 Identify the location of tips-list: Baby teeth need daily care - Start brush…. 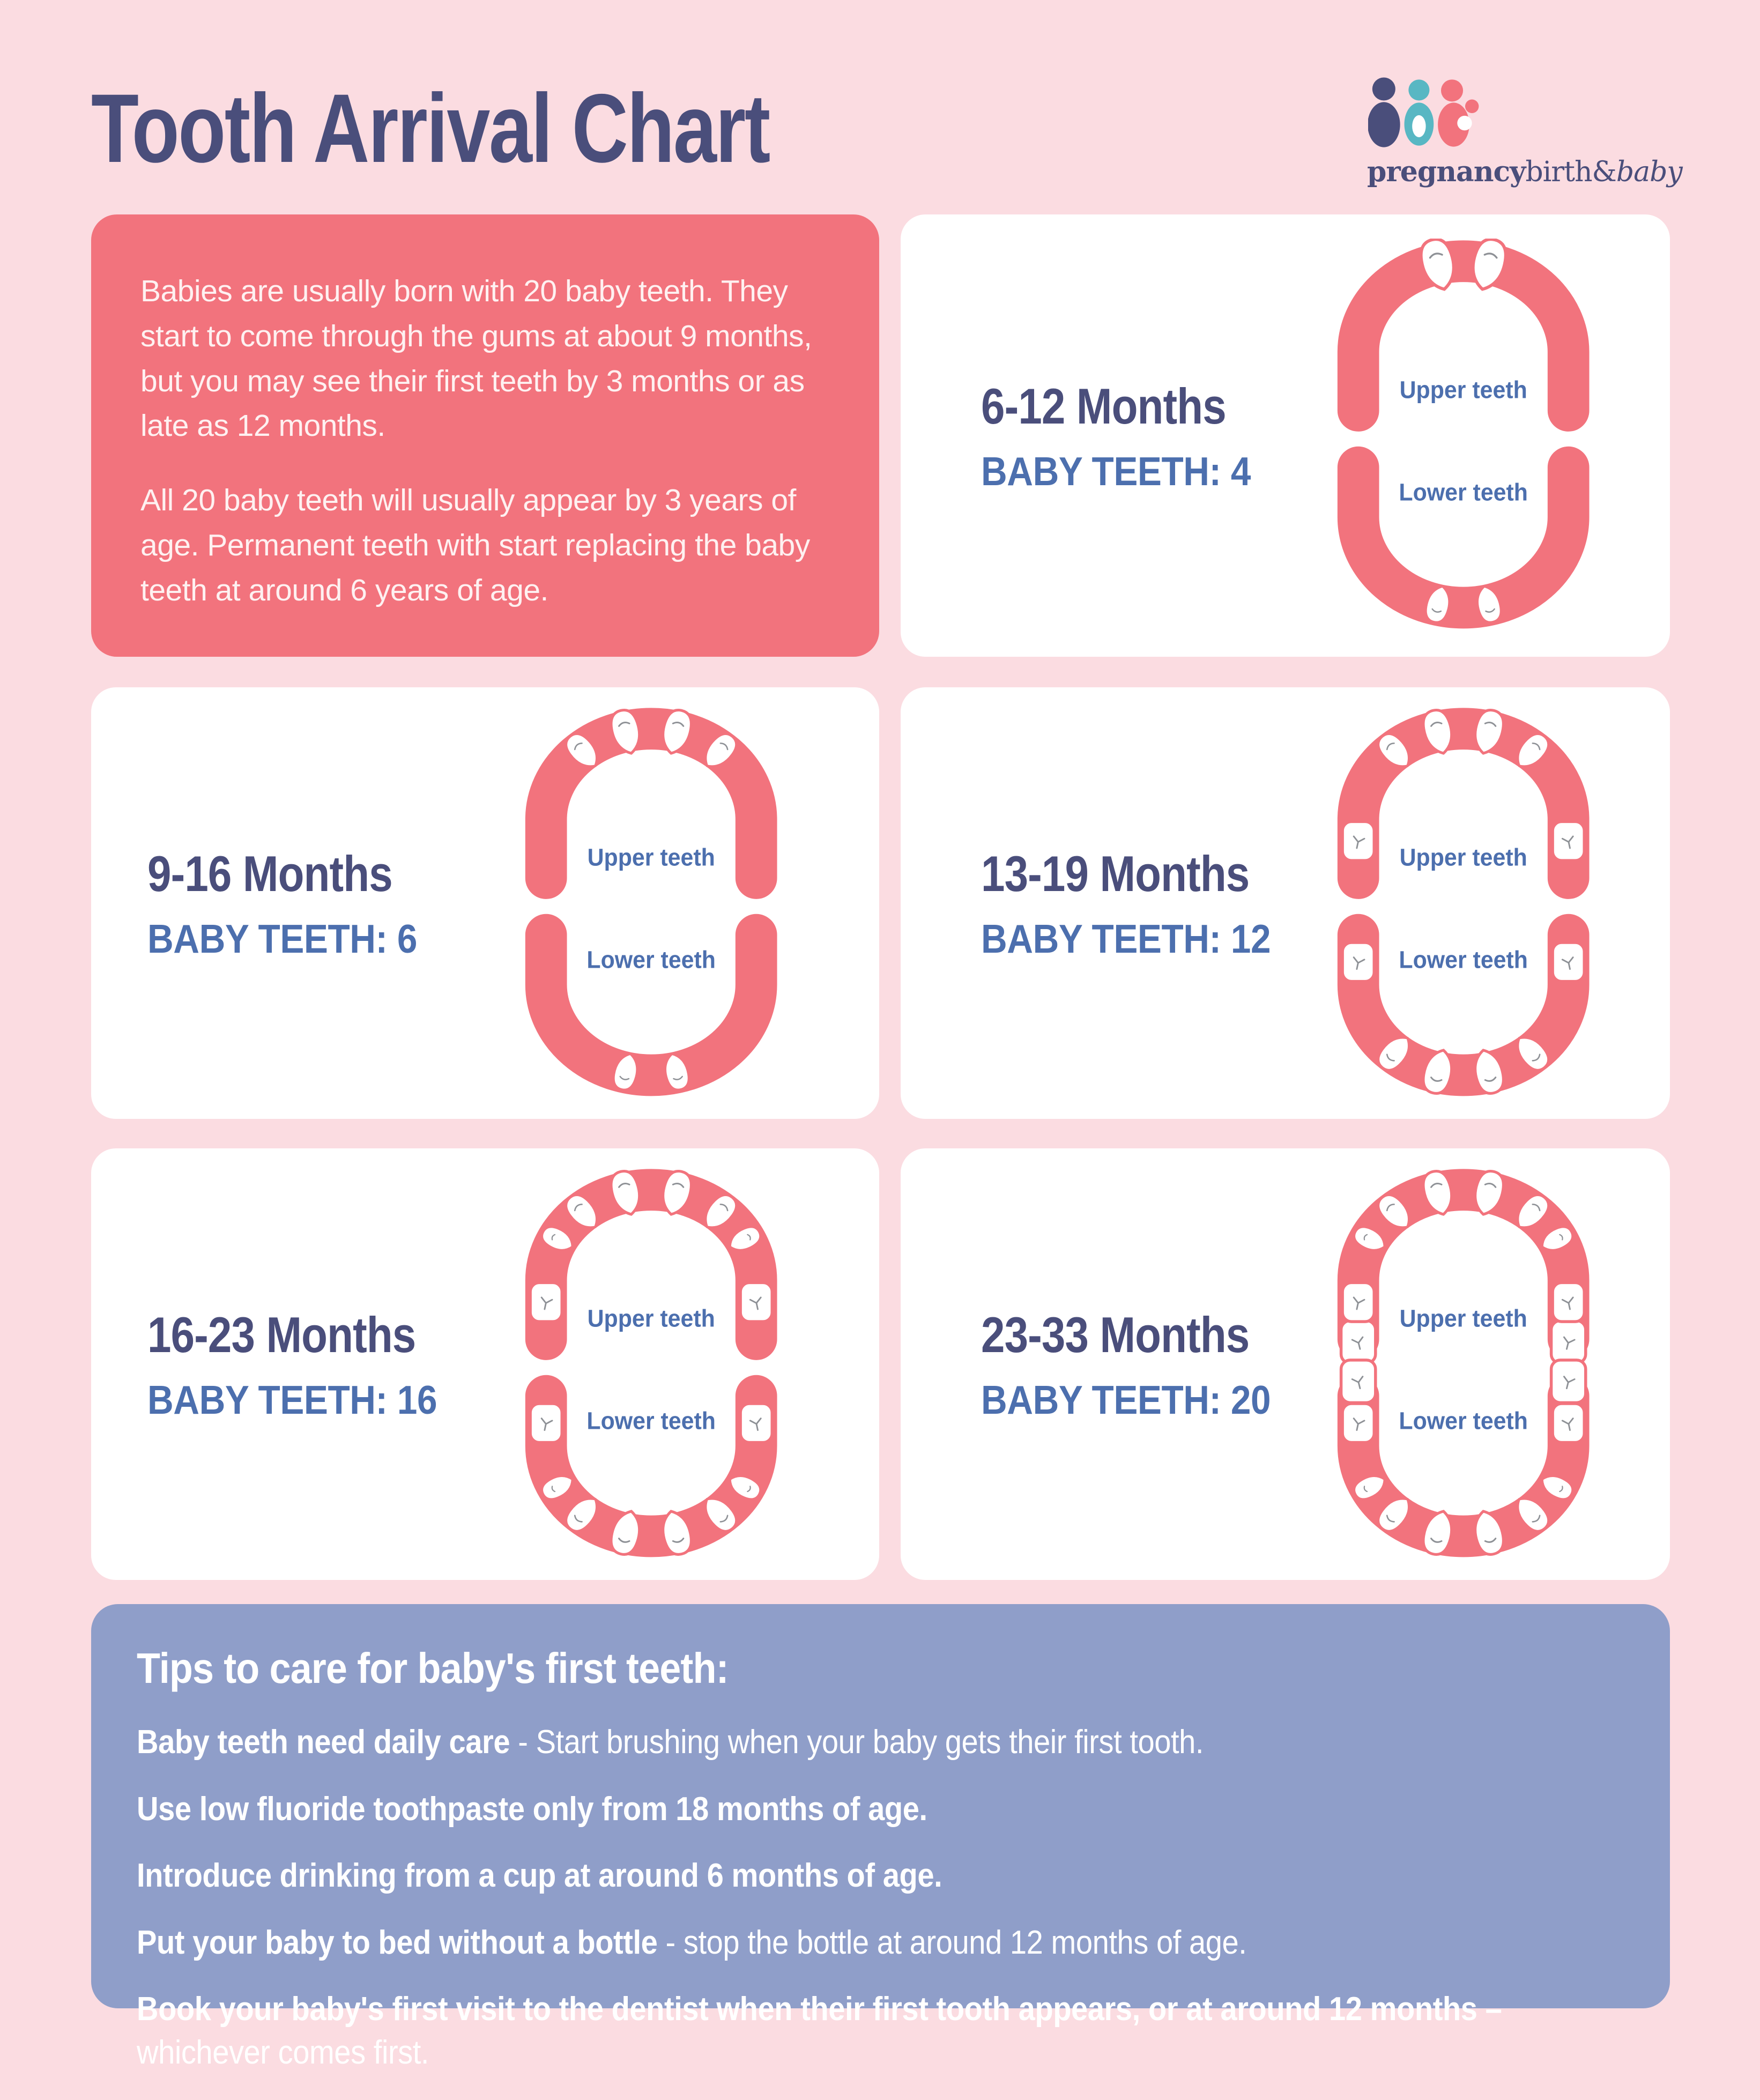
(874, 1898).